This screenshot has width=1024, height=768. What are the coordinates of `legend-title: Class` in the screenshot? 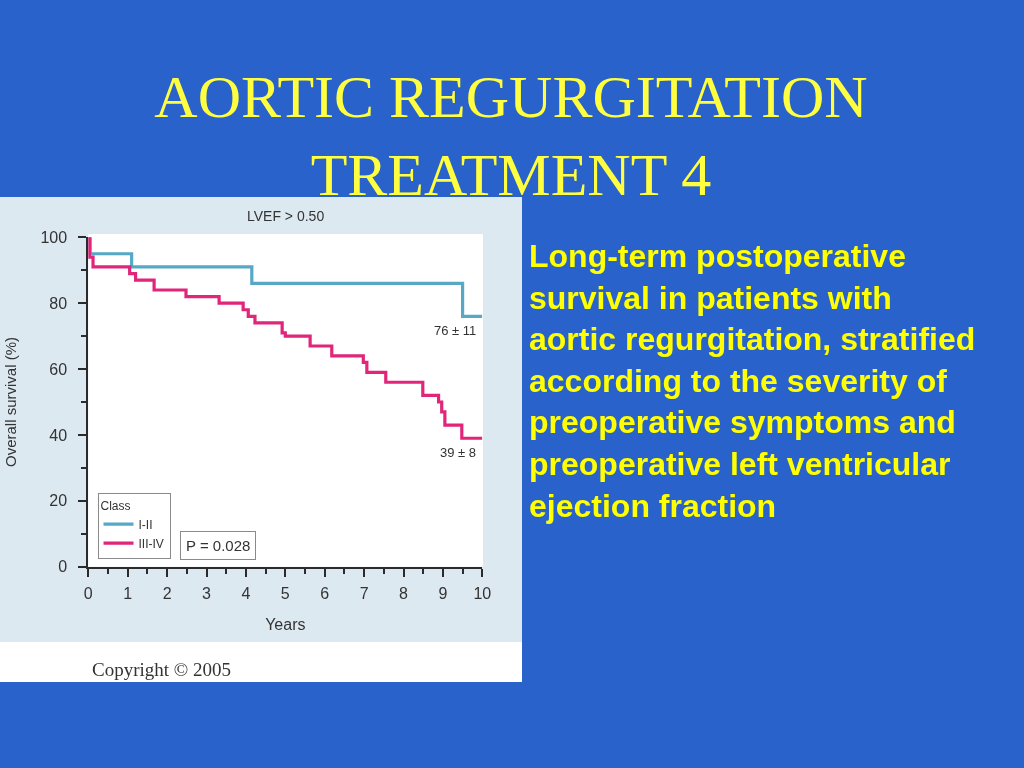 It's located at (115, 505).